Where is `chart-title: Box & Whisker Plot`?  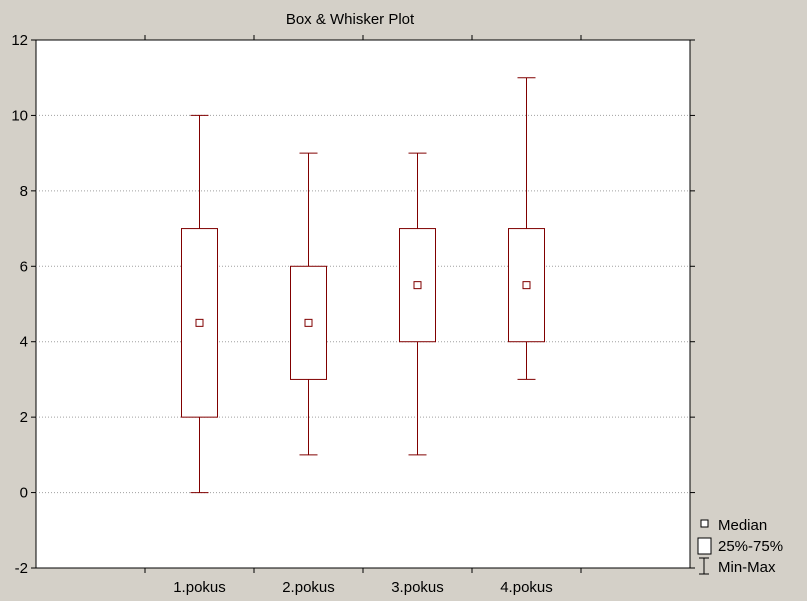
chart-title: Box & Whisker Plot is located at coordinates (350, 19).